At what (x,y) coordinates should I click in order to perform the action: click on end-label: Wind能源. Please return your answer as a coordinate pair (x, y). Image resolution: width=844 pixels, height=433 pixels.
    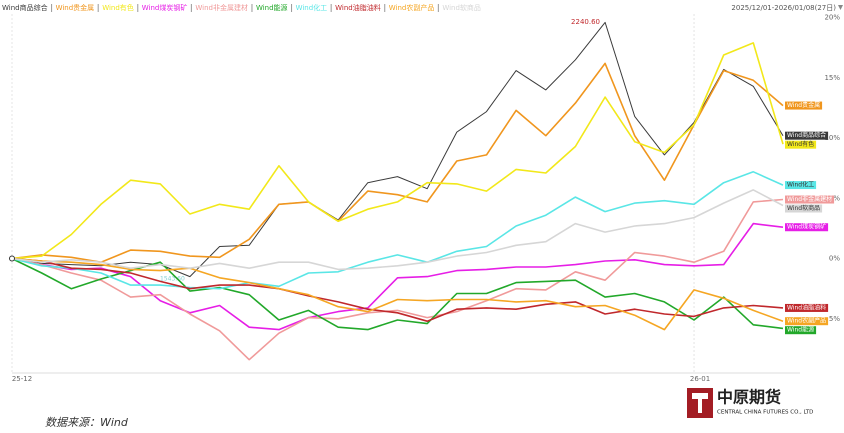
    Looking at the image, I should click on (801, 330).